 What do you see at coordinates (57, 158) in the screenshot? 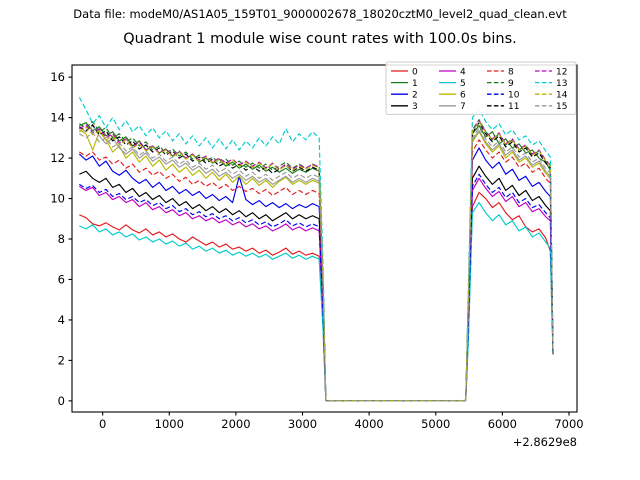
I see `y-tick-label: 12` at bounding box center [57, 158].